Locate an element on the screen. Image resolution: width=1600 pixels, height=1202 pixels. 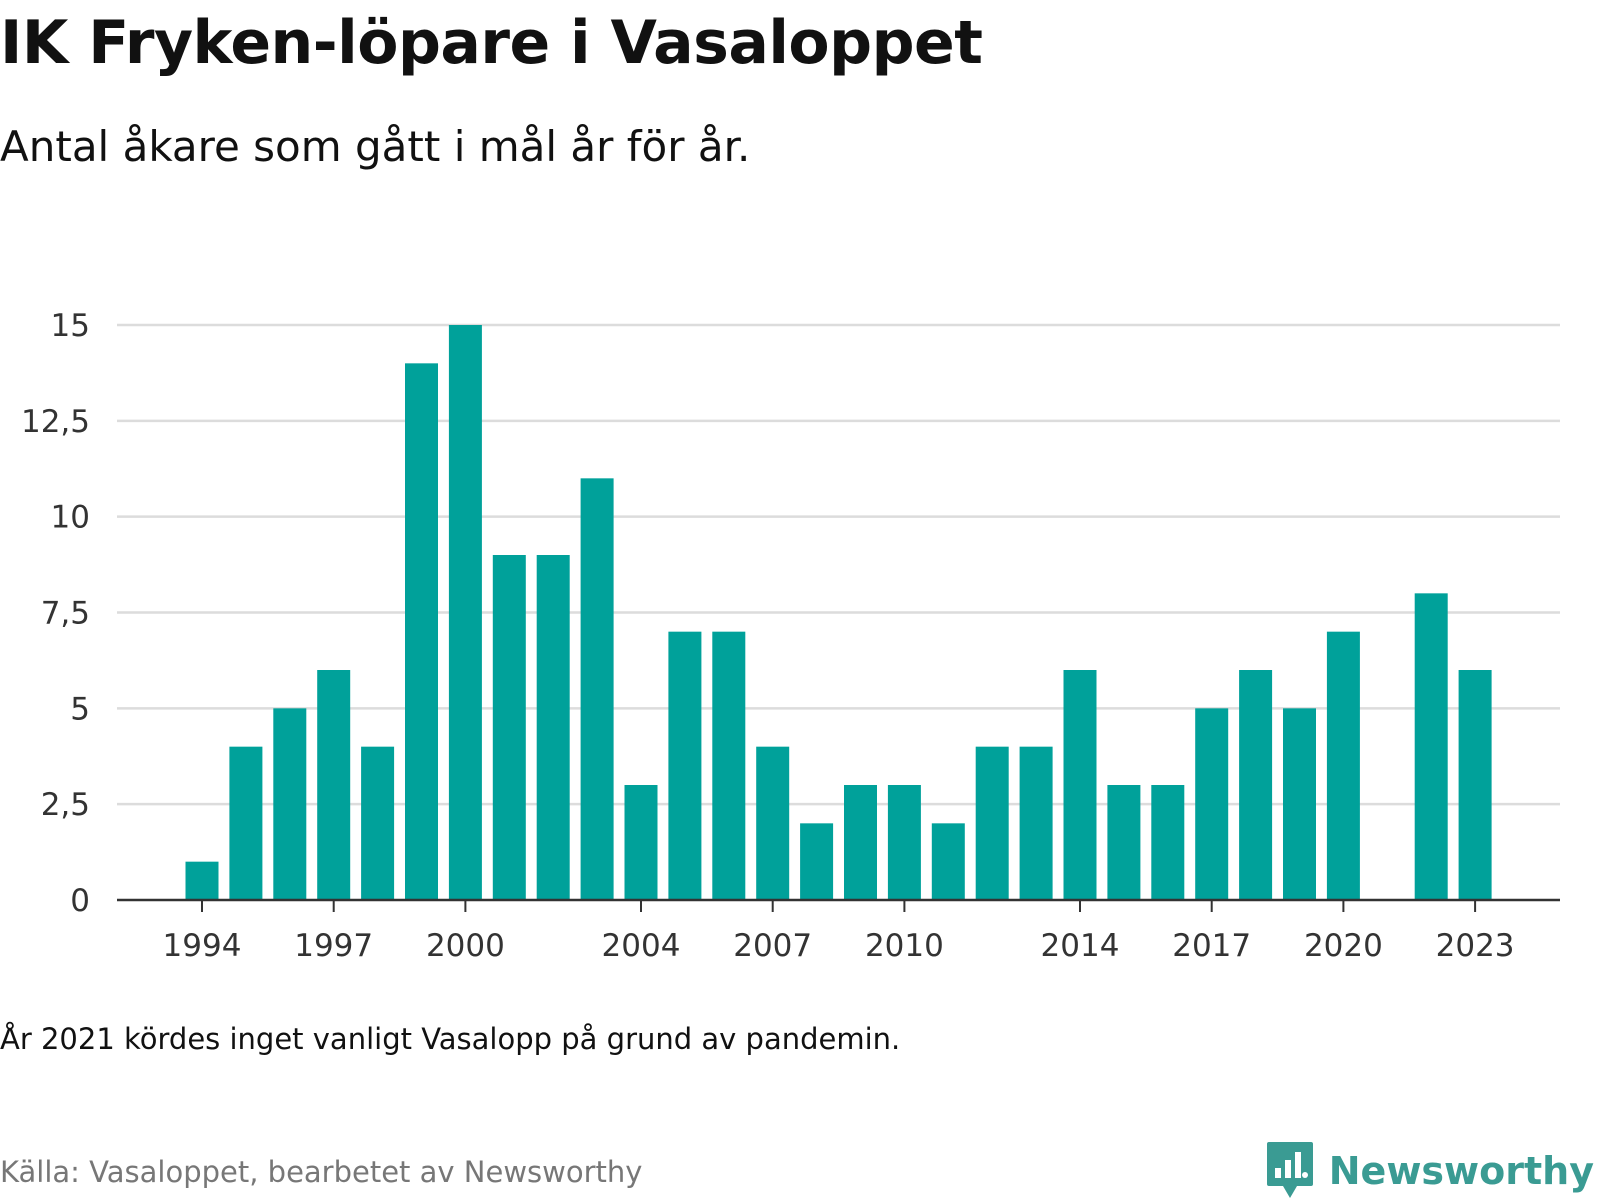
bar-2009 is located at coordinates (860, 842).